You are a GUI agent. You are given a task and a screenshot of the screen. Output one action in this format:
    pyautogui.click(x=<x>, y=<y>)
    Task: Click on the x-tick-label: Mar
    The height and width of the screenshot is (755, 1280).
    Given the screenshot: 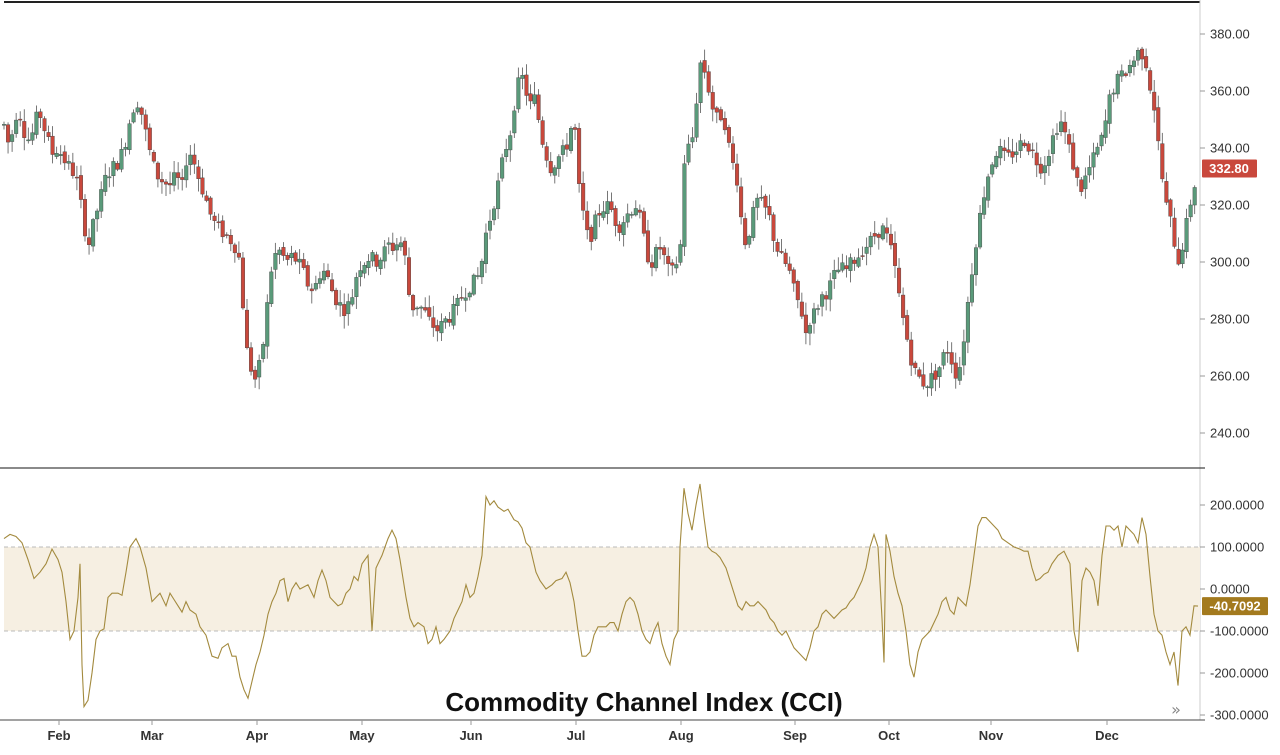 What is the action you would take?
    pyautogui.click(x=151, y=735)
    